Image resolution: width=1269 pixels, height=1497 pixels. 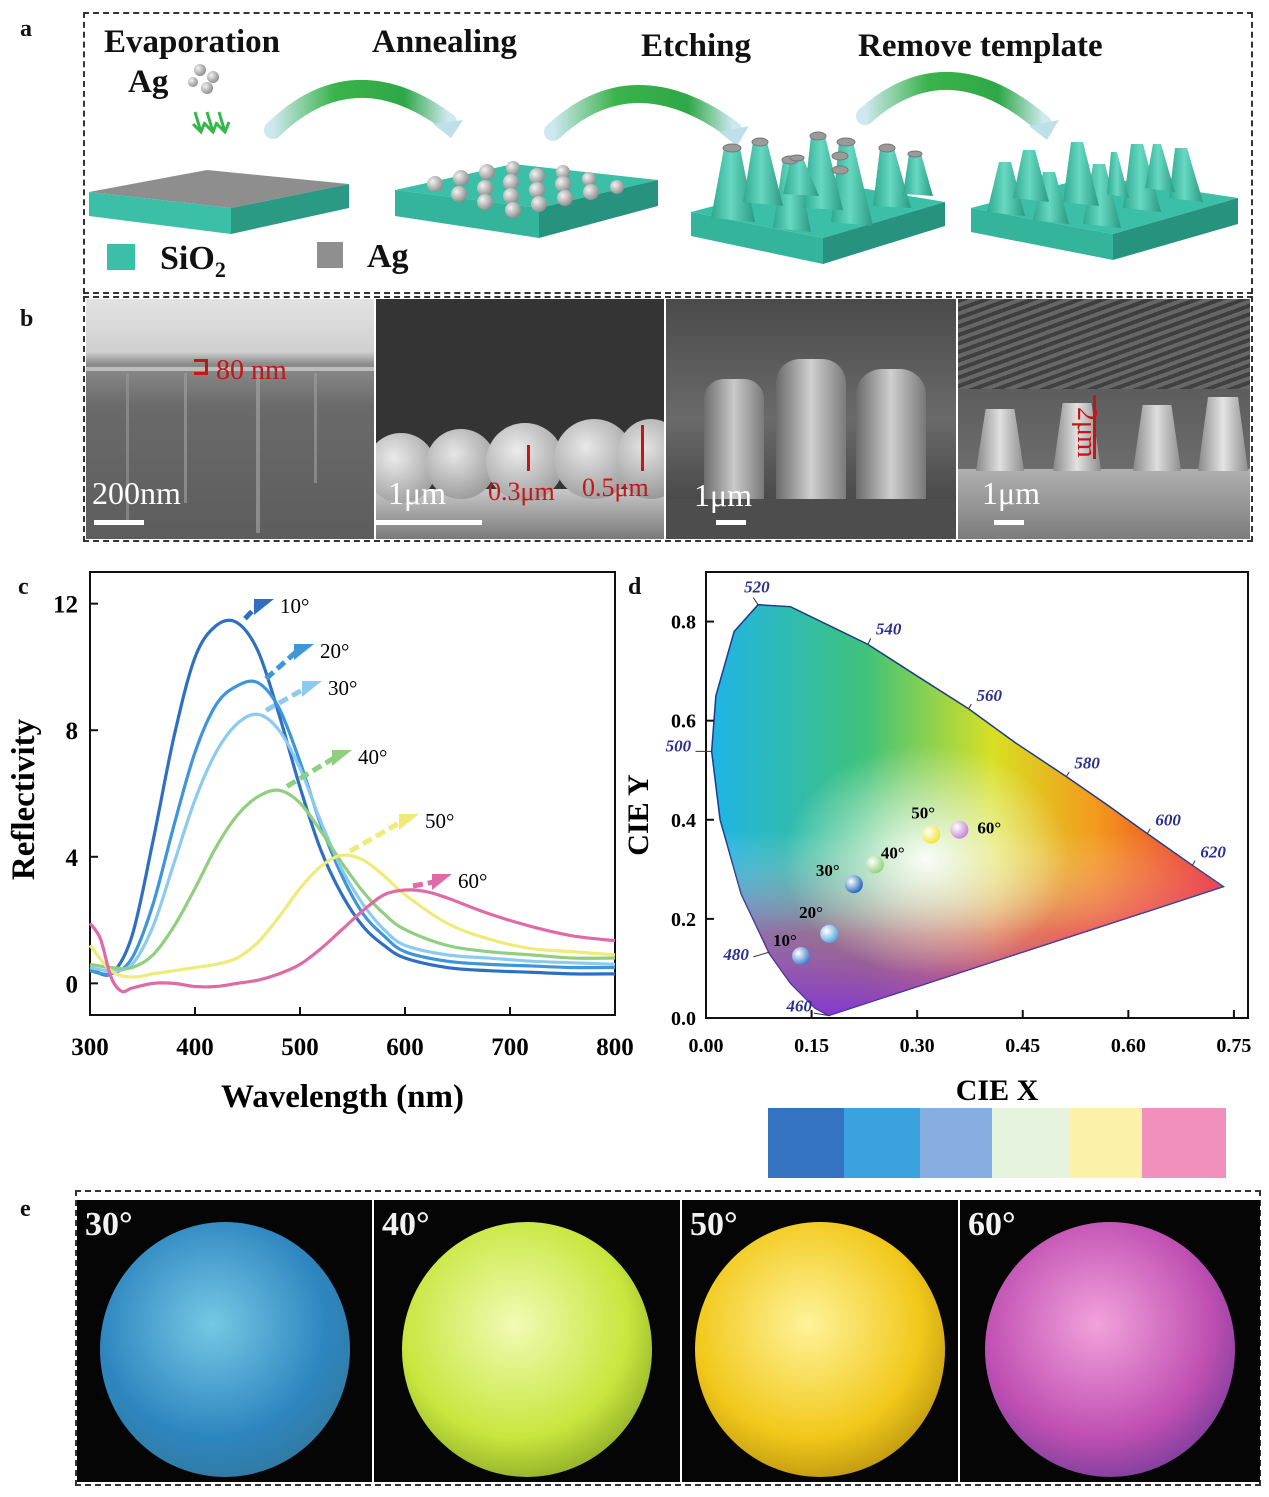 I want to click on wavelength-label-520: 520, so click(x=757, y=587).